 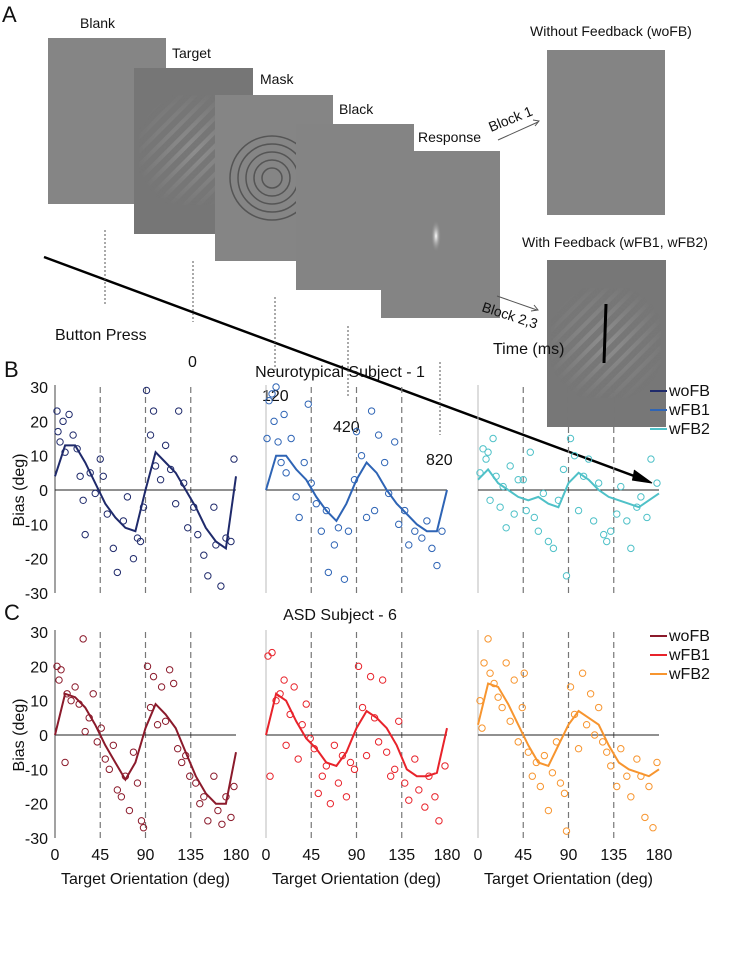 I want to click on x-tick-label: 135, so click(x=401, y=855).